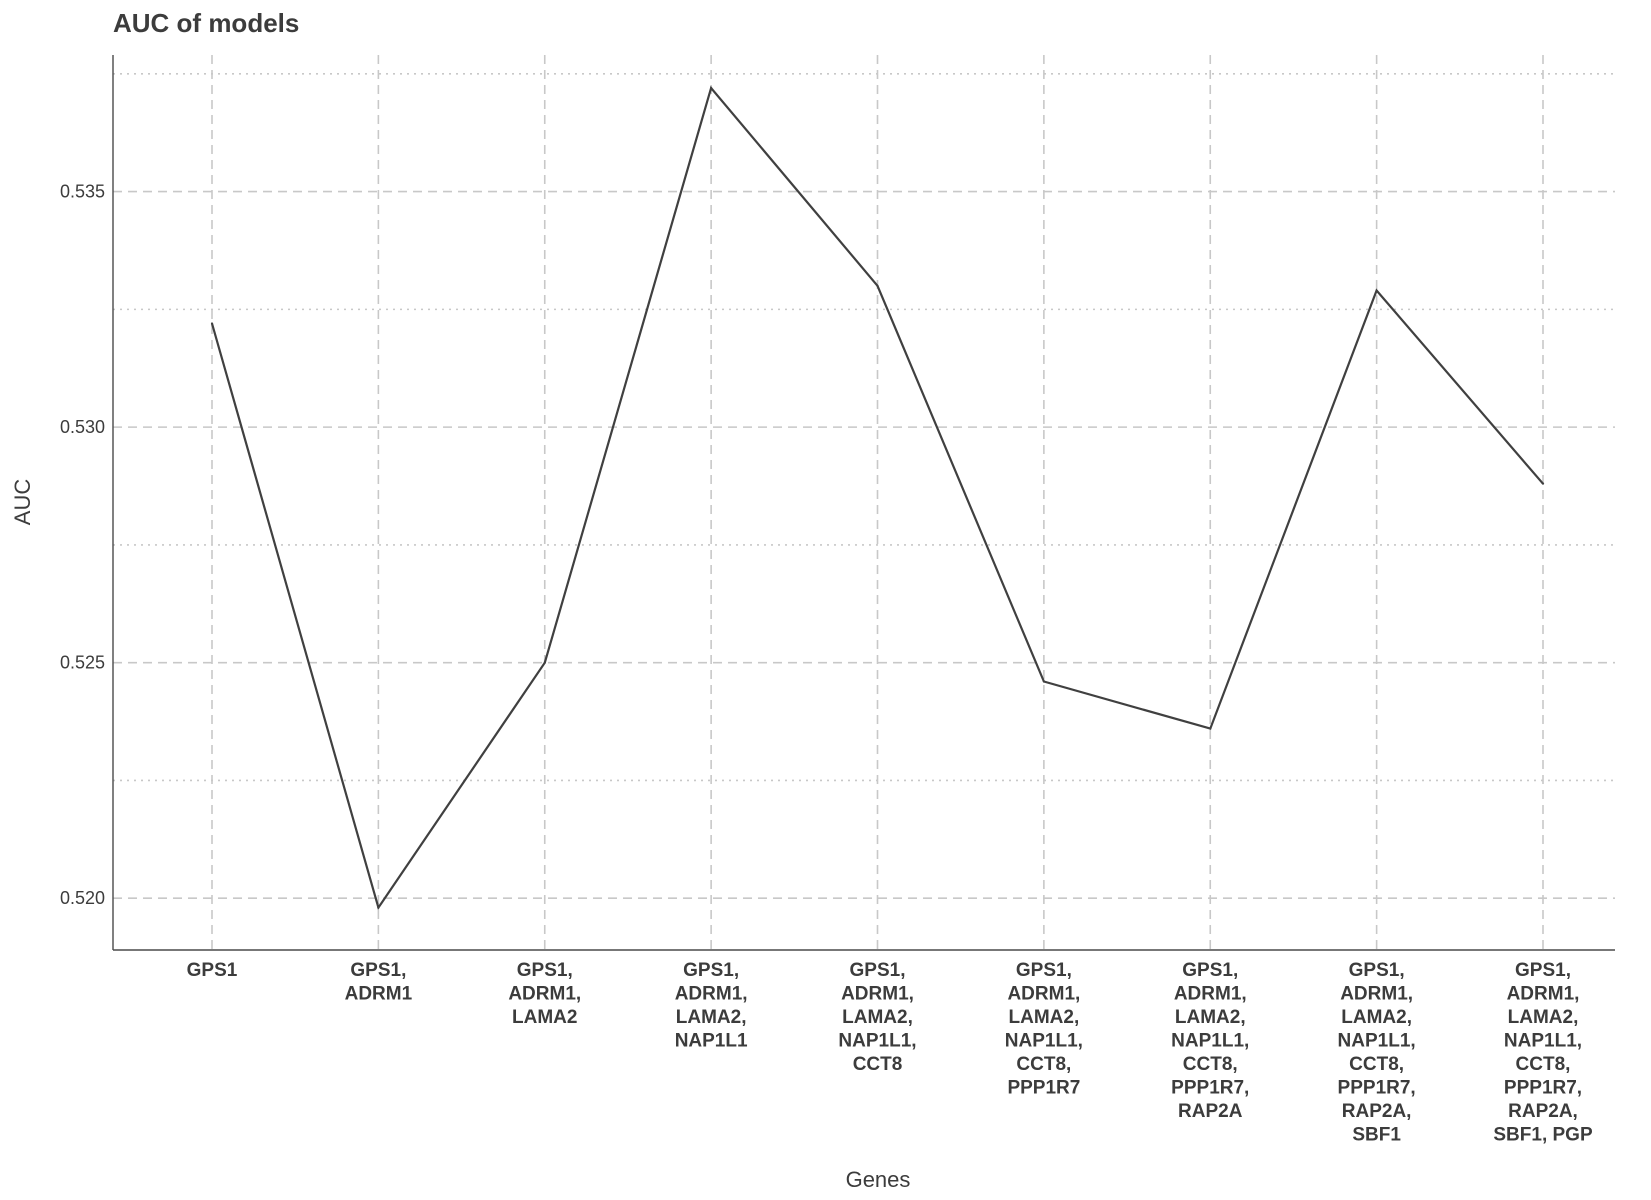 The width and height of the screenshot is (1651, 1200). I want to click on chart-title: AUC of models, so click(206, 23).